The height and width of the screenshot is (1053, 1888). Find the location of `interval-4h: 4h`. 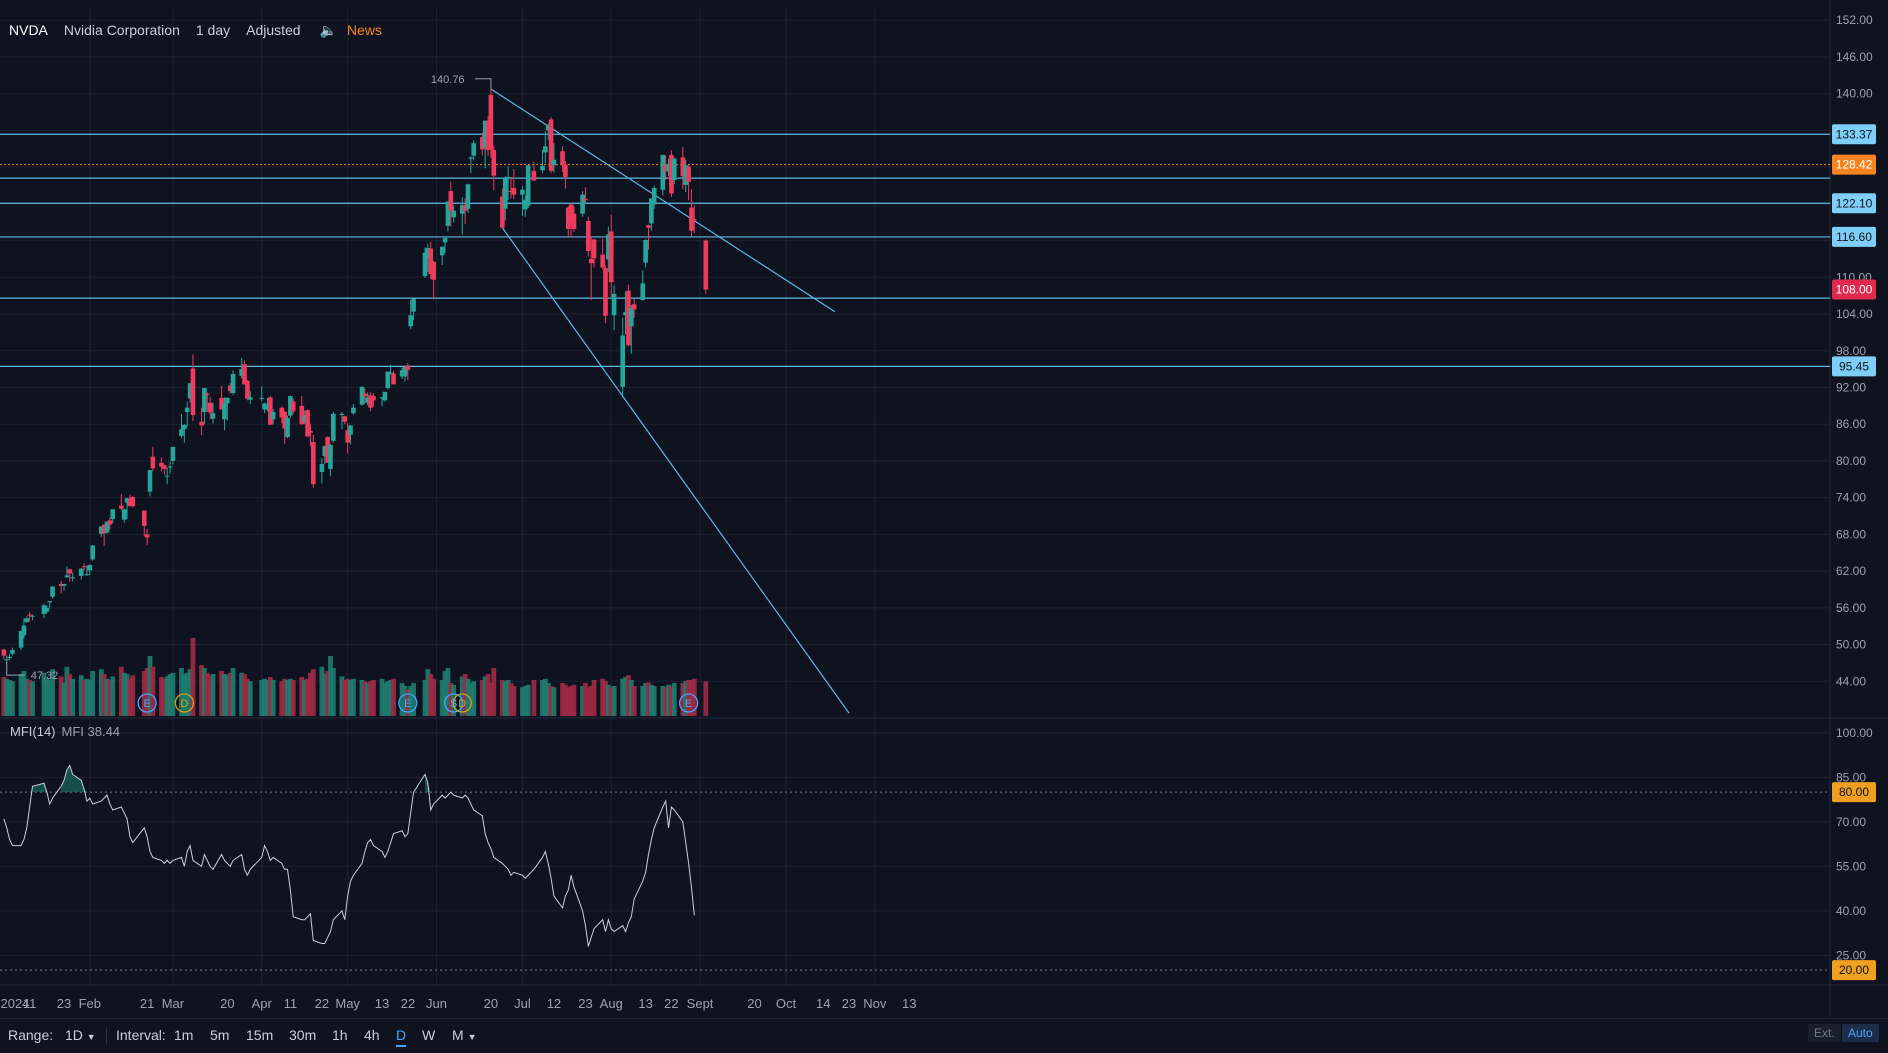

interval-4h: 4h is located at coordinates (372, 1035).